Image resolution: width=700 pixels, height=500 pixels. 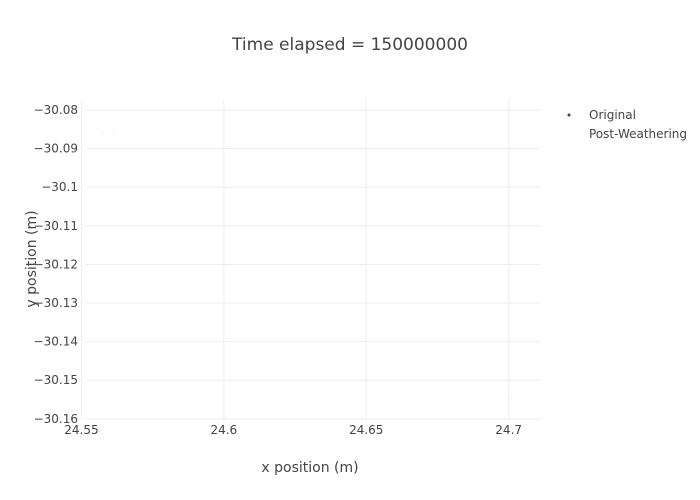 I want to click on legend: Original Post-Weathering, so click(x=627, y=124).